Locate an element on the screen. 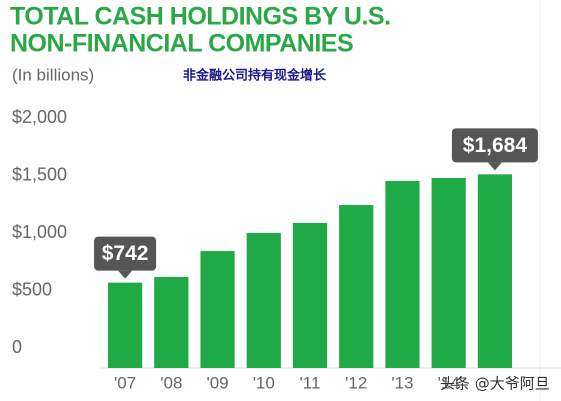 The width and height of the screenshot is (561, 401). x-tick-label: '11 is located at coordinates (310, 382).